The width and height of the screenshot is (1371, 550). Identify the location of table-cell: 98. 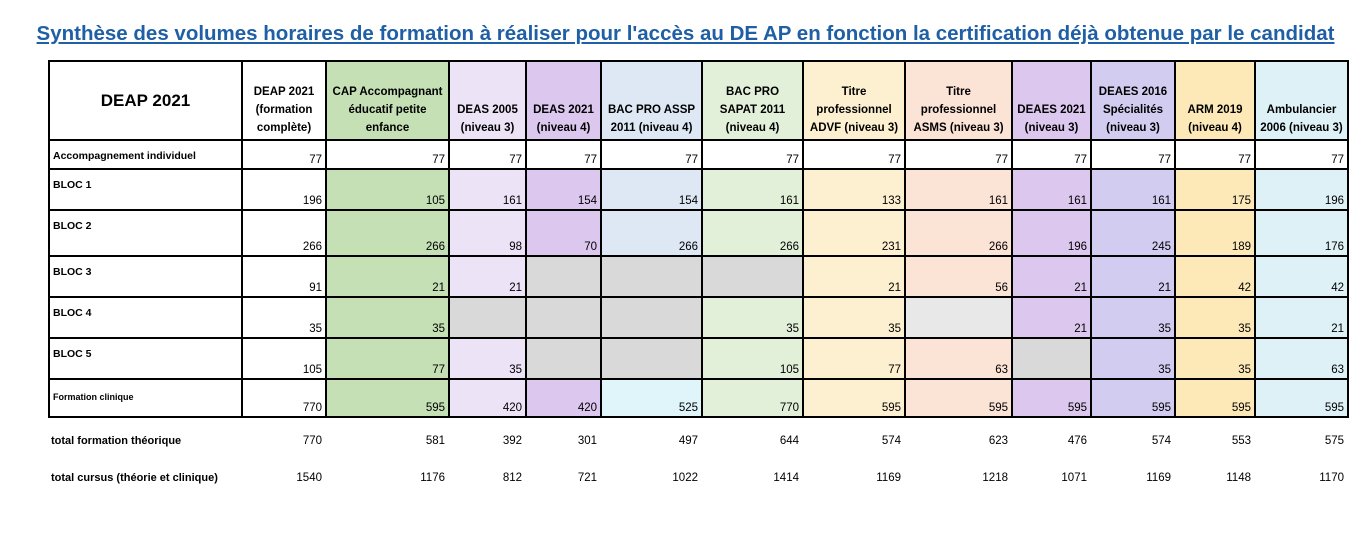
(487, 233).